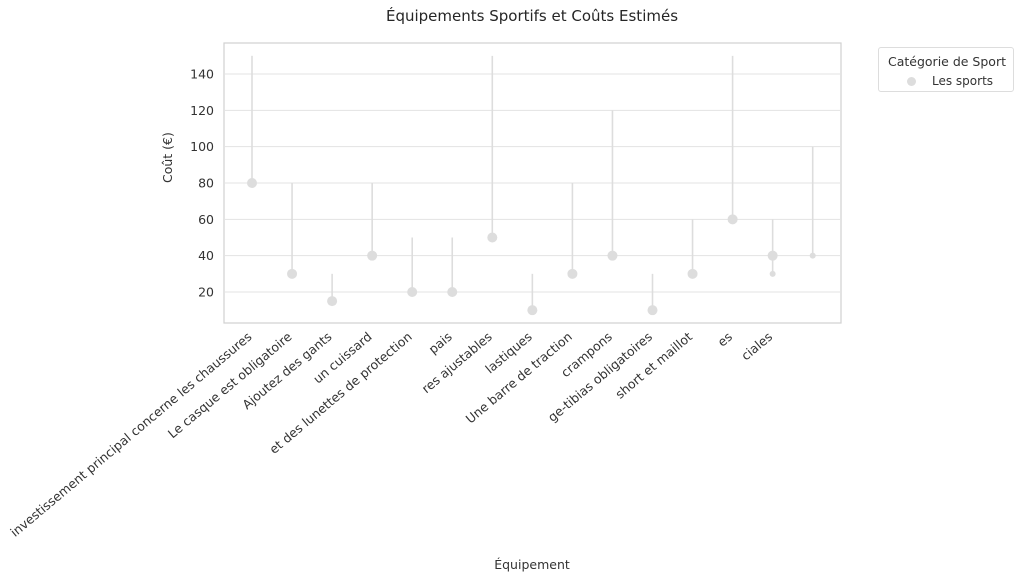 This screenshot has width=1024, height=579. I want to click on x-axis-label: Équipement, so click(532, 564).